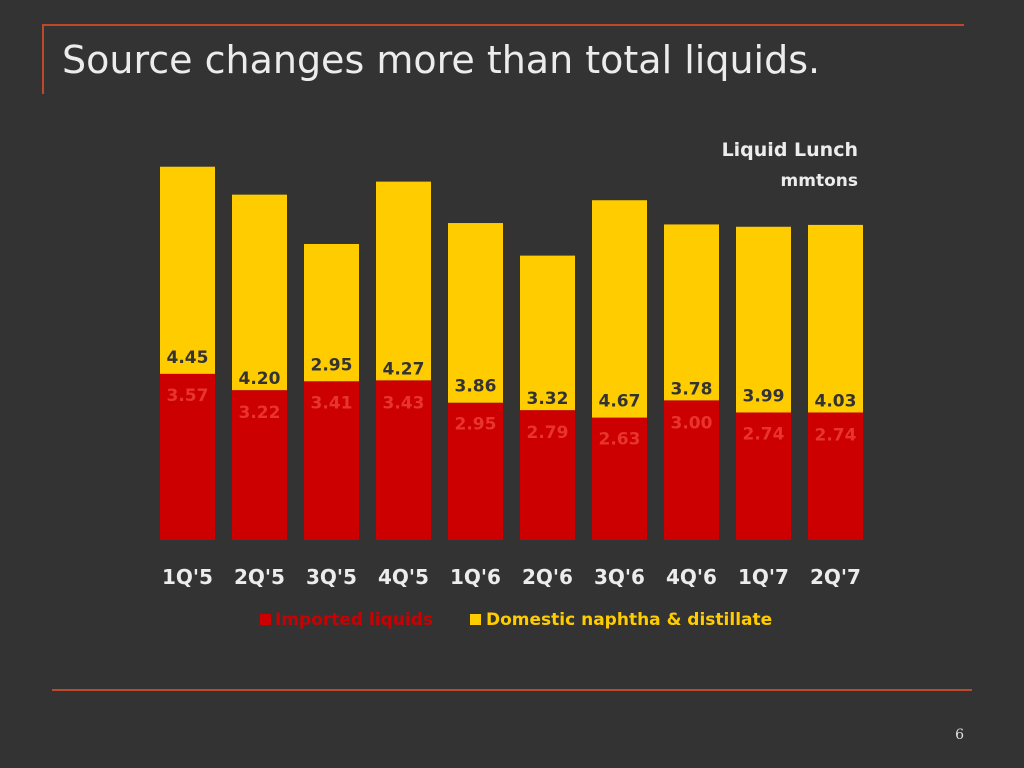 This screenshot has width=1024, height=768. What do you see at coordinates (819, 181) in the screenshot?
I see `chart-subtitle: mmtons` at bounding box center [819, 181].